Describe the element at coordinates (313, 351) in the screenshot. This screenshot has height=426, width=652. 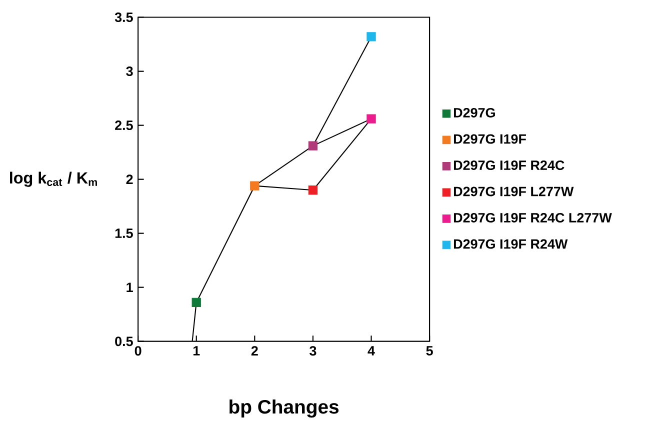
I see `x-tick-label: 3` at that location.